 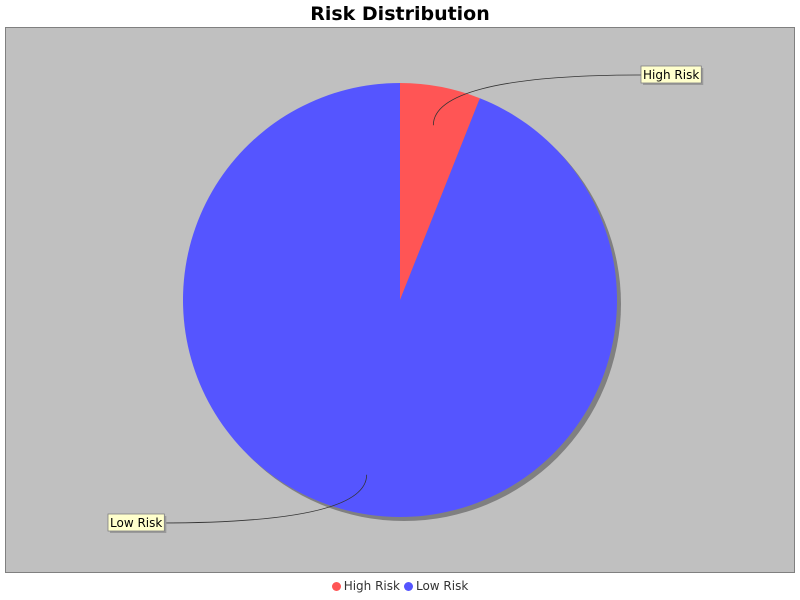 I want to click on legend-swatch-high-risk, so click(x=336, y=586).